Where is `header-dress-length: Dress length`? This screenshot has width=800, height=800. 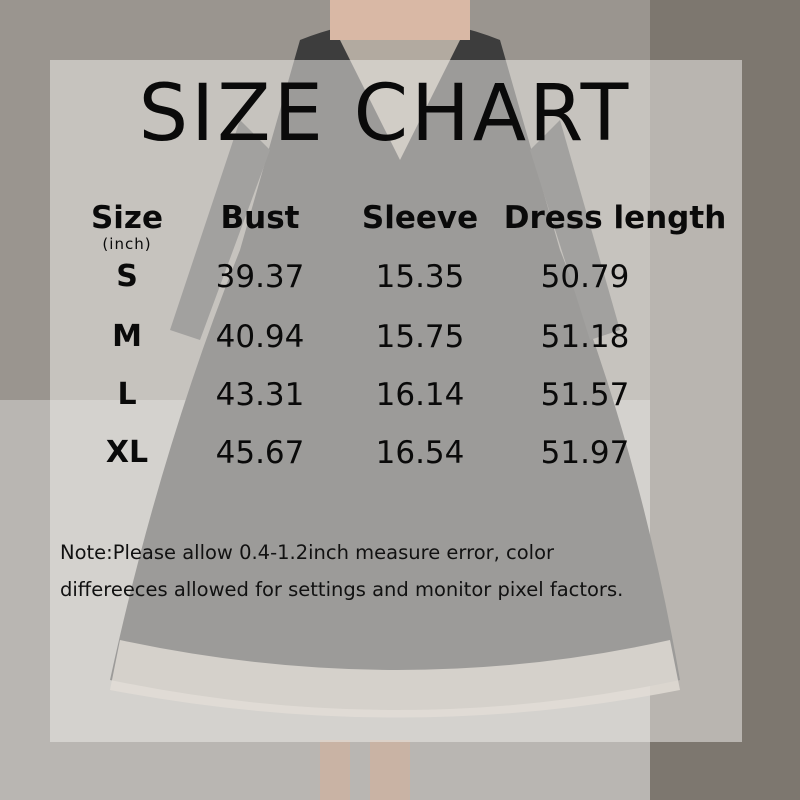 header-dress-length: Dress length is located at coordinates (615, 218).